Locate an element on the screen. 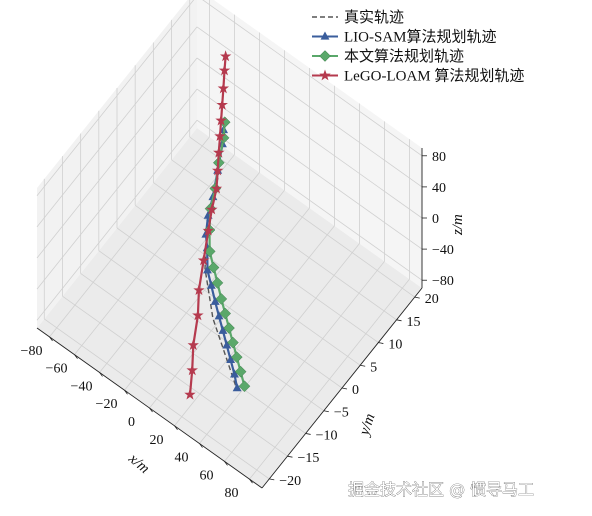 This screenshot has height=516, width=592. x-tick-label: −80 is located at coordinates (32, 351).